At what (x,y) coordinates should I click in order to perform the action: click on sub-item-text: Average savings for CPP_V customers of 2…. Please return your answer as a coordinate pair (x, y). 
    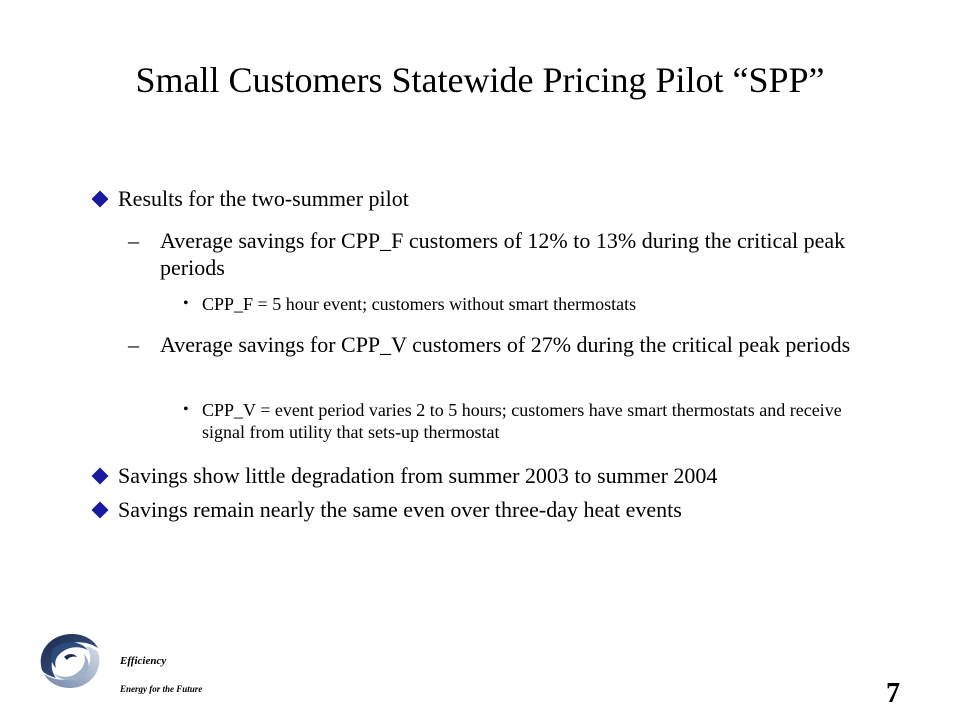
    Looking at the image, I should click on (505, 344).